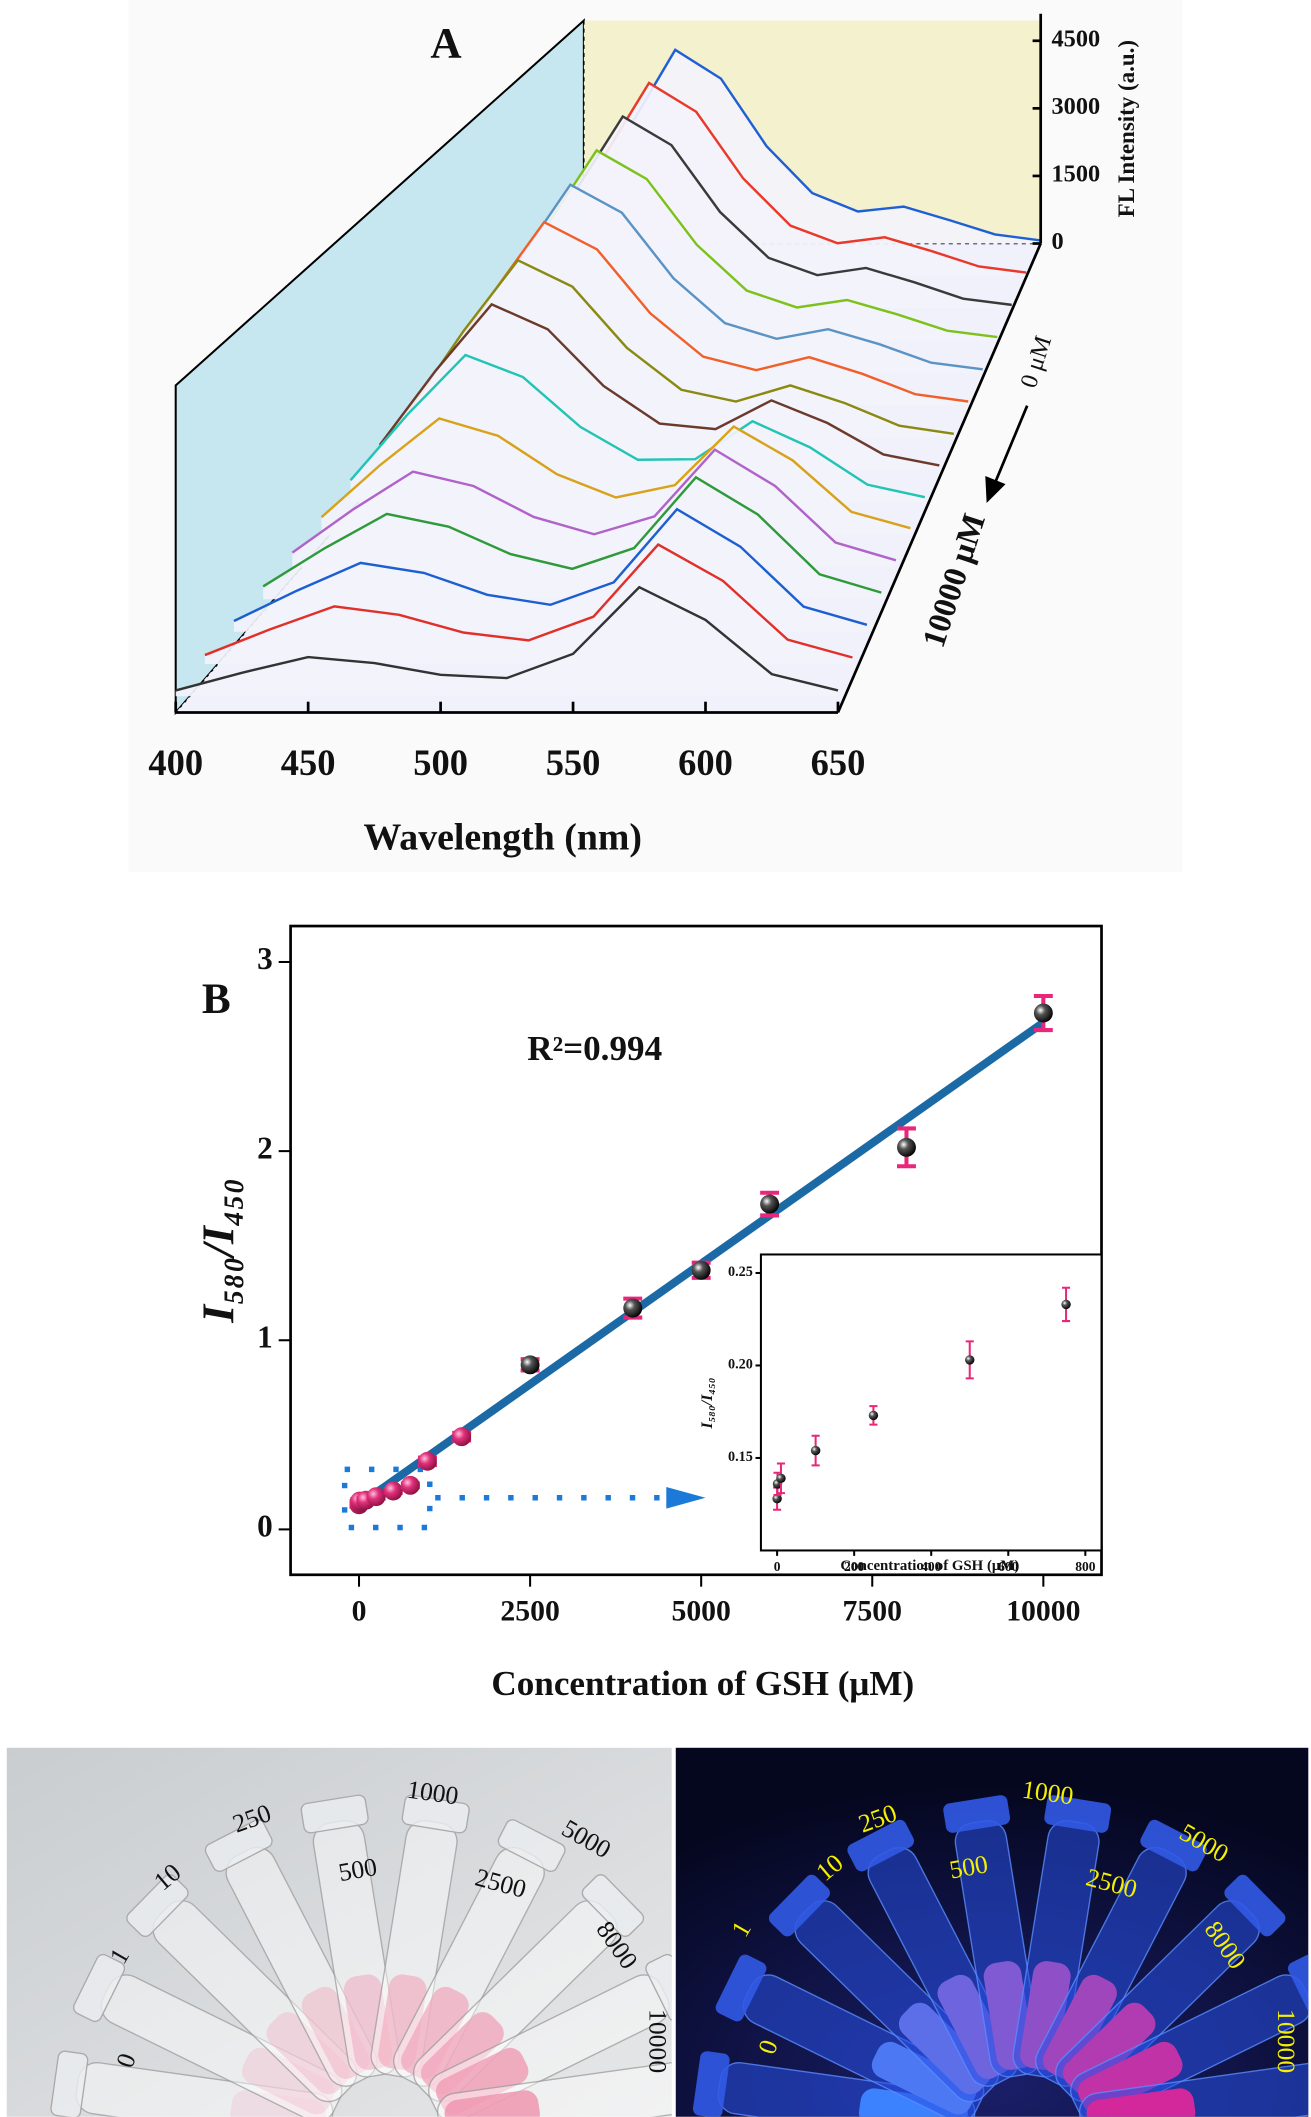 This screenshot has width=1311, height=2117. I want to click on y-tick-label: 1, so click(265, 1336).